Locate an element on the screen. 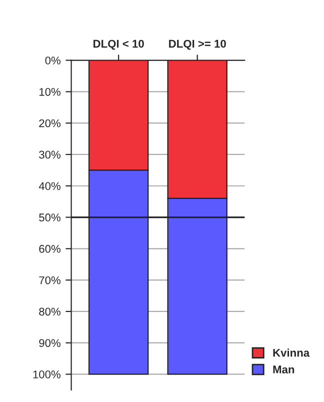  y-tick-label: 20% is located at coordinates (49, 123).